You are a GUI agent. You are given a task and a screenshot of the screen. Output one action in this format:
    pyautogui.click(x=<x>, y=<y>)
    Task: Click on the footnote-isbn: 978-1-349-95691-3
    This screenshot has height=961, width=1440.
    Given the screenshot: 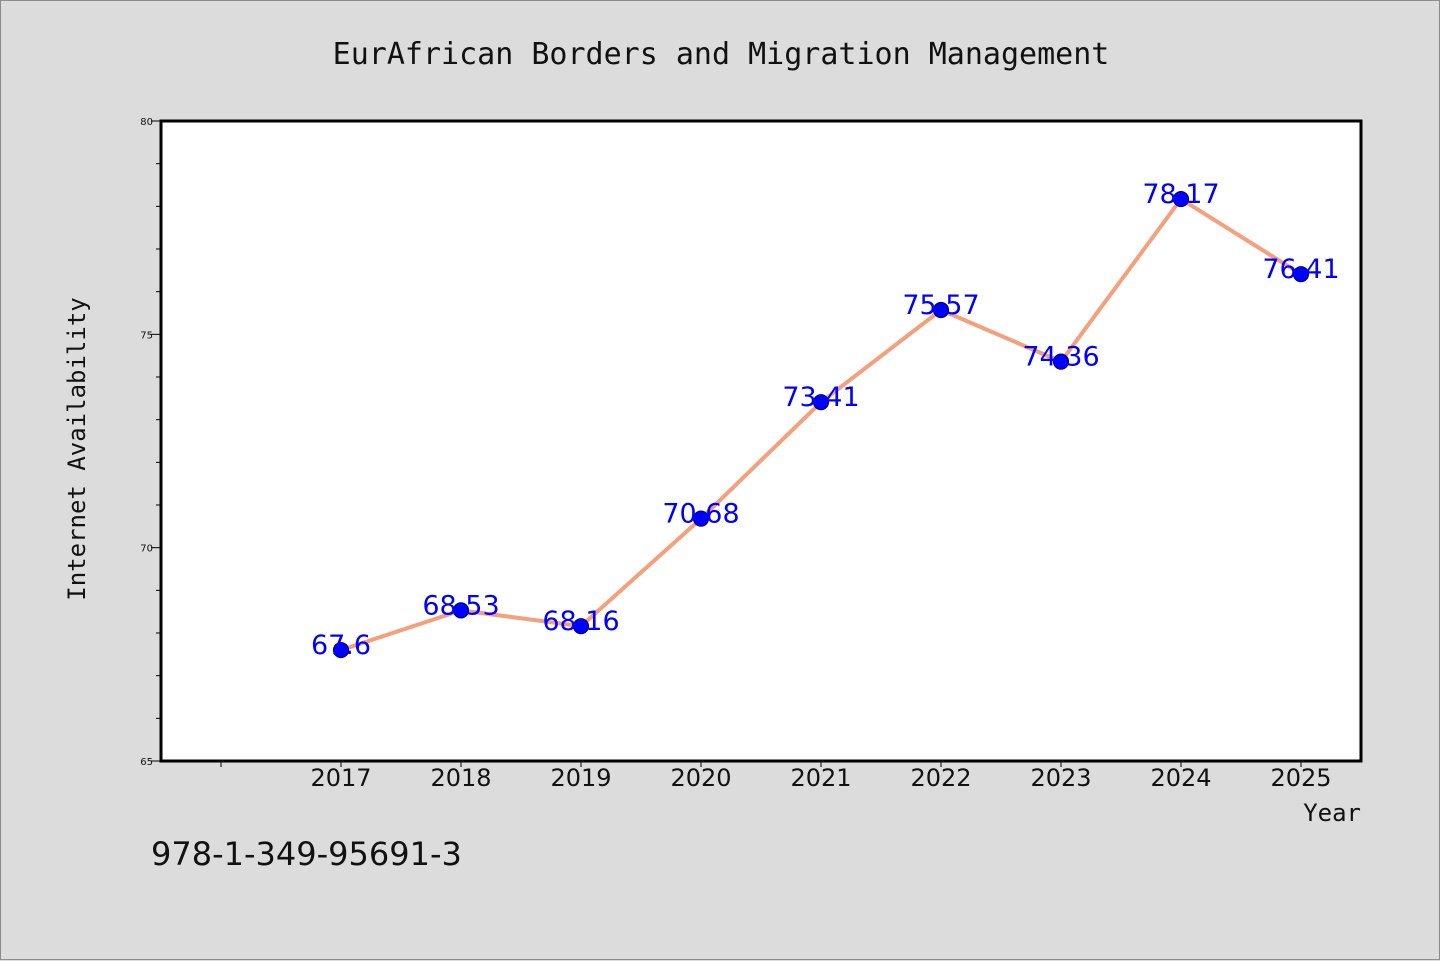 What is the action you would take?
    pyautogui.click(x=306, y=854)
    